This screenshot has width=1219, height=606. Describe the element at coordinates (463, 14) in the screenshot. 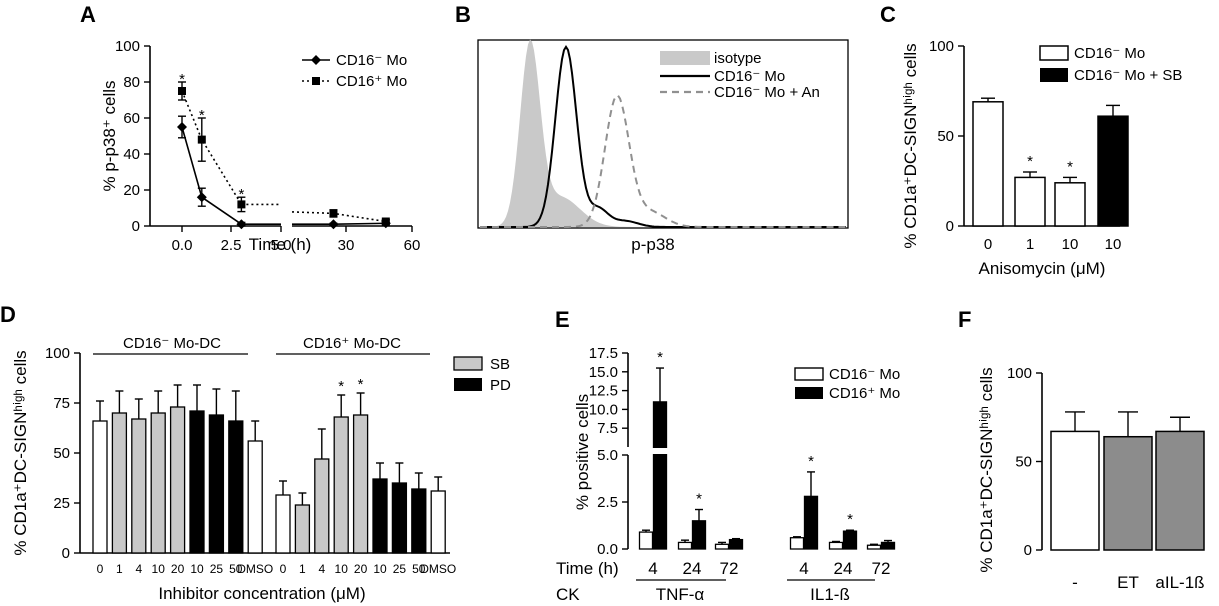

I see `panel-label-b: B` at that location.